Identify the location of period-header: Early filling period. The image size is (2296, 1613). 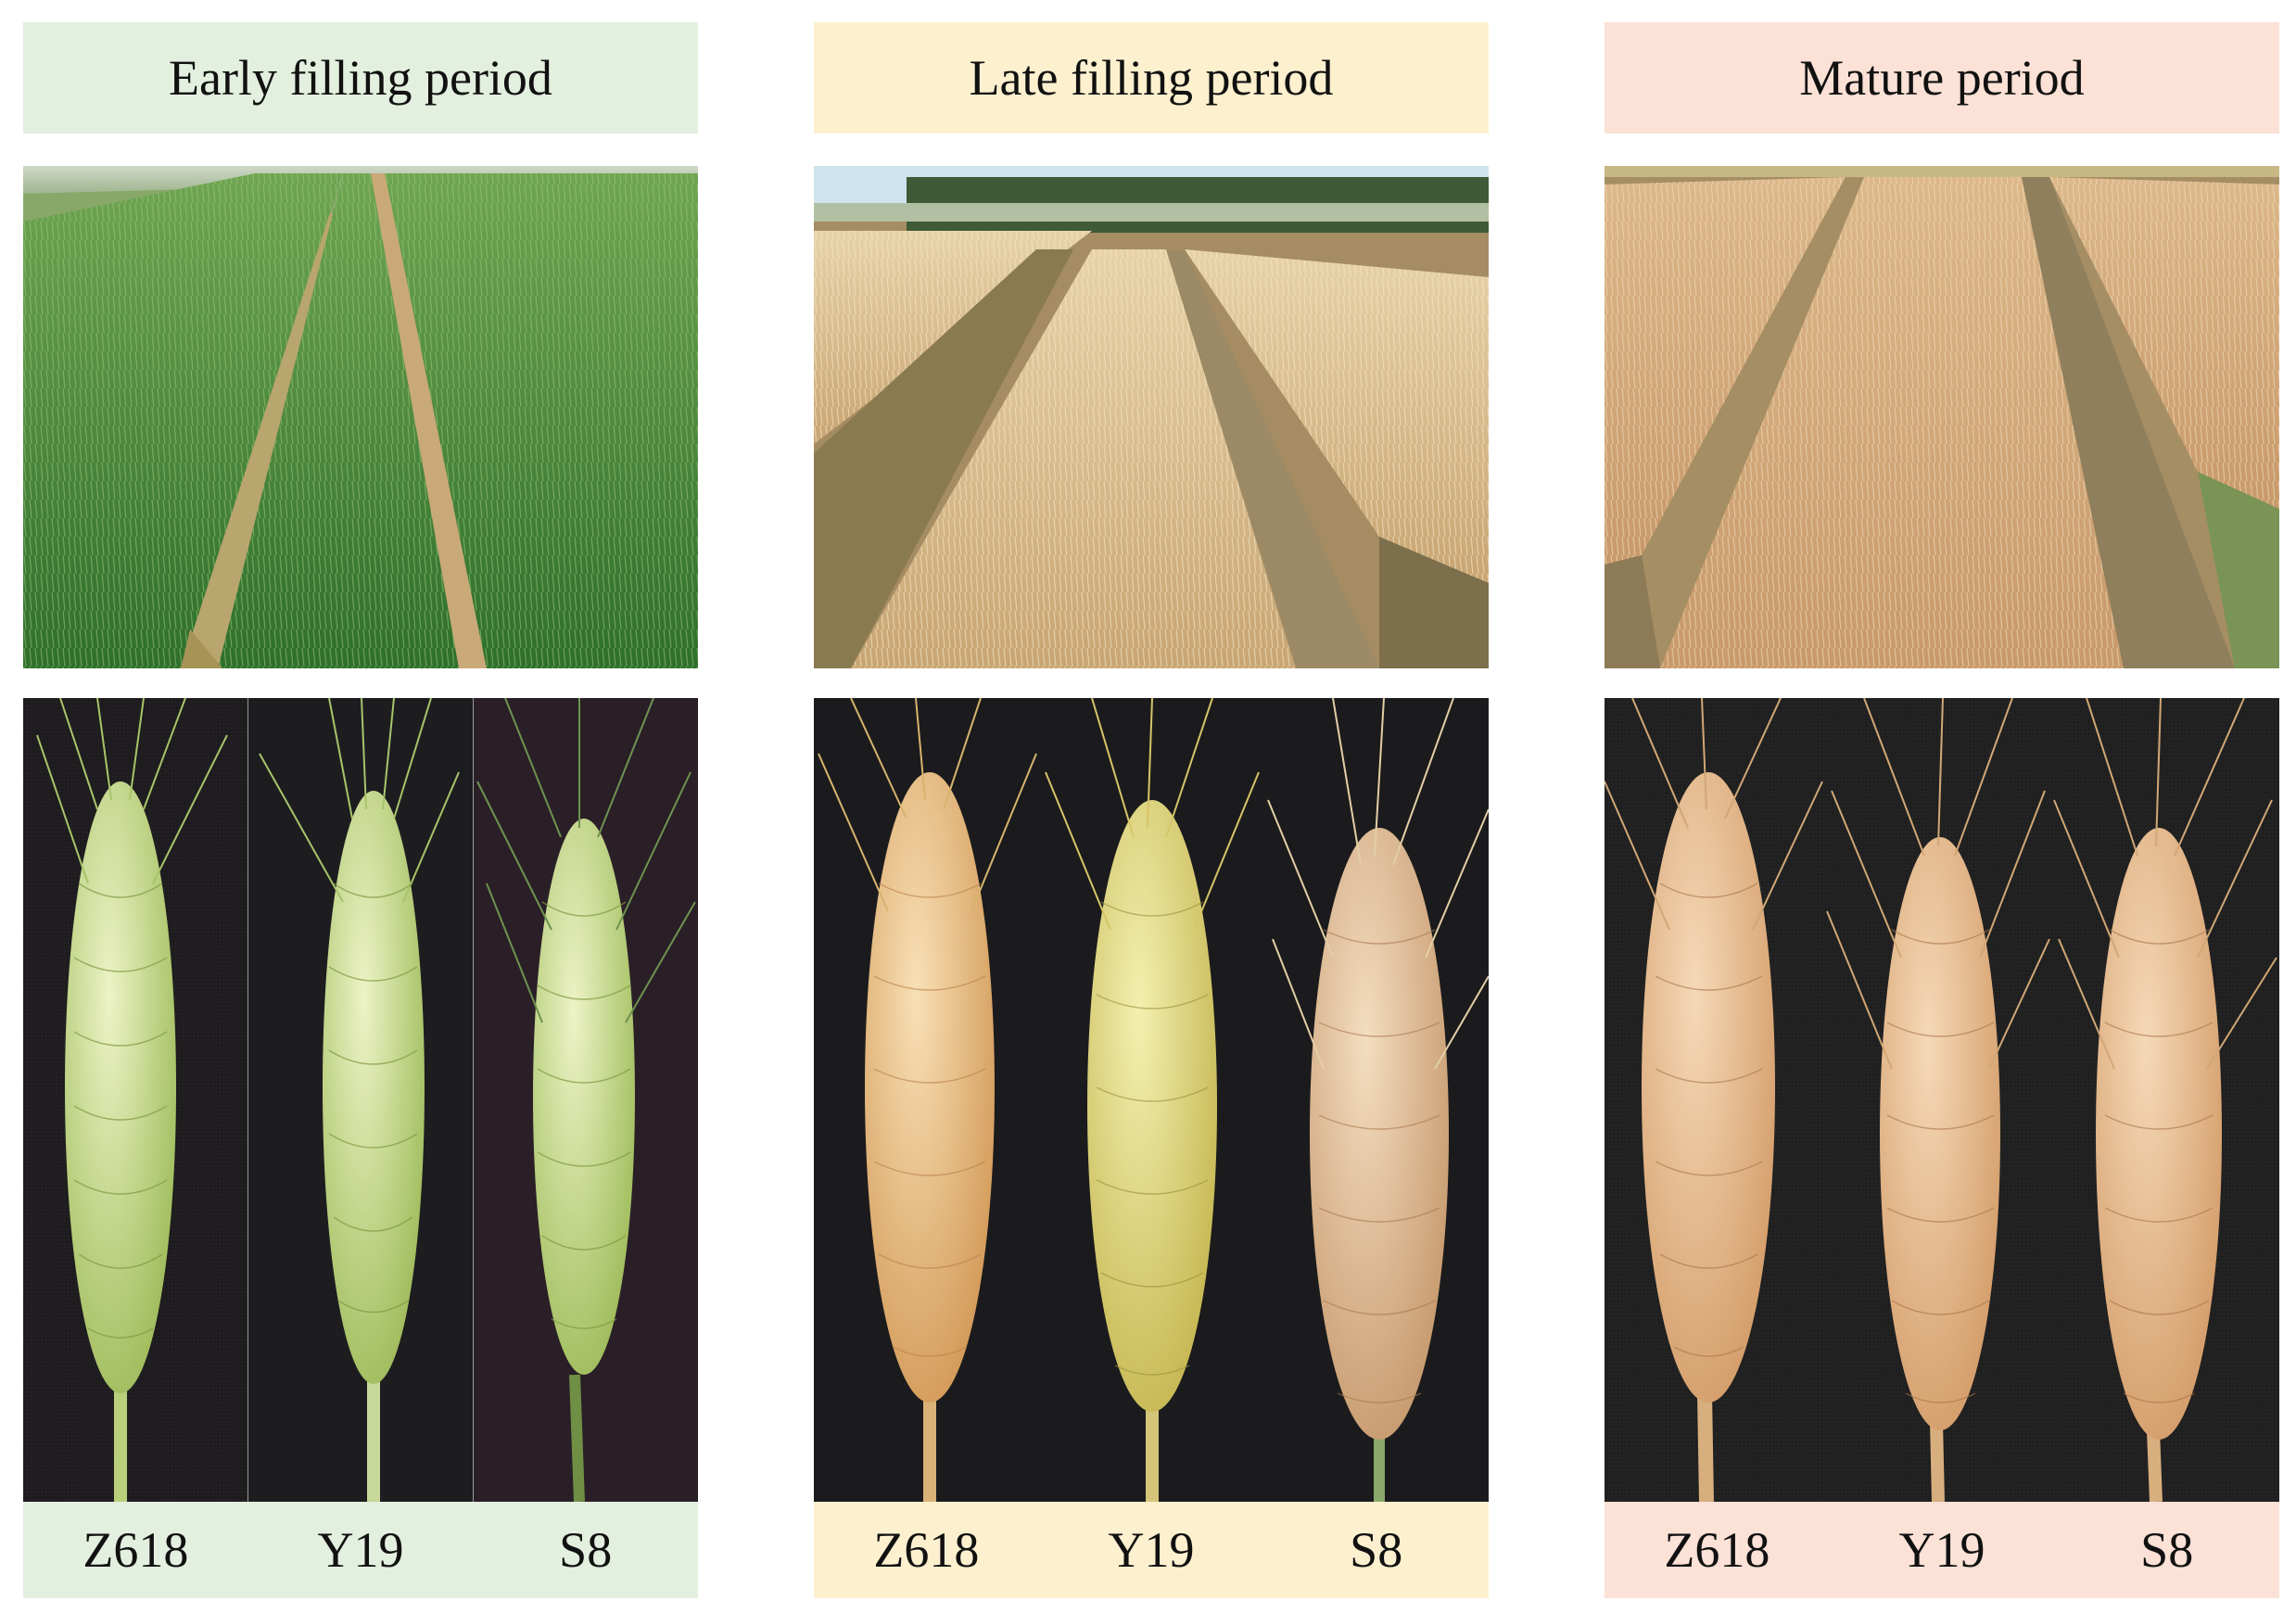
(360, 77).